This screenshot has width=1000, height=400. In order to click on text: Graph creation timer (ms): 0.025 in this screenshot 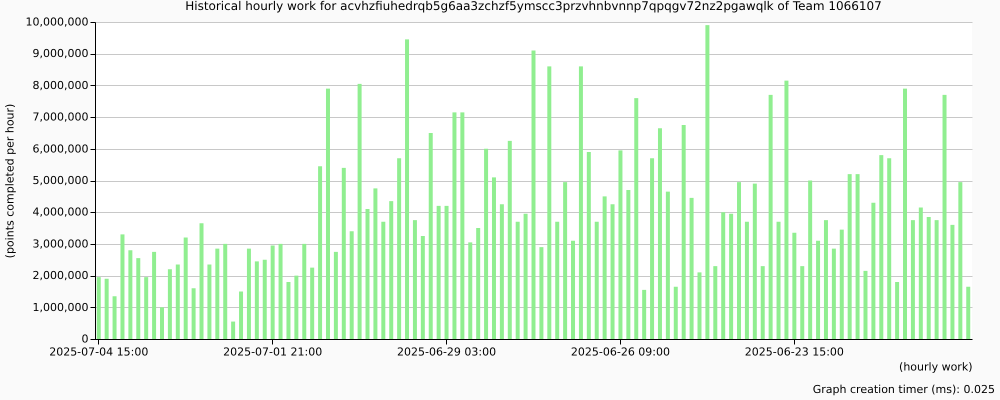, I will do `click(903, 389)`.